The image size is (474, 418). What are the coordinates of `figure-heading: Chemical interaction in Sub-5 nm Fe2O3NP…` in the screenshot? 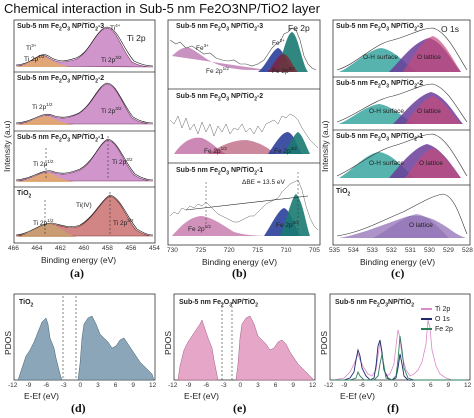 It's located at (162, 8).